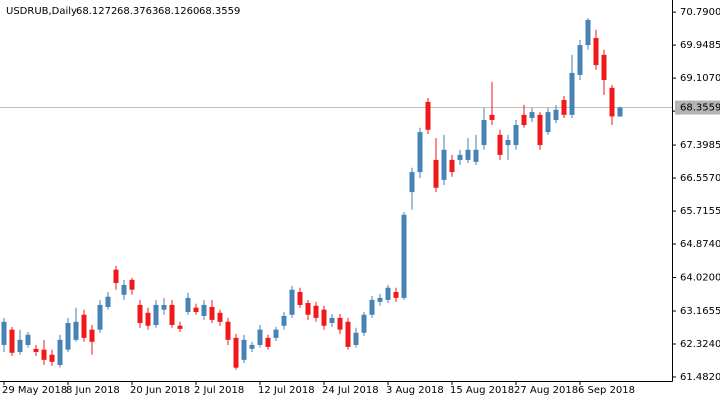  I want to click on y-tick-label: 69.1070, so click(700, 78).